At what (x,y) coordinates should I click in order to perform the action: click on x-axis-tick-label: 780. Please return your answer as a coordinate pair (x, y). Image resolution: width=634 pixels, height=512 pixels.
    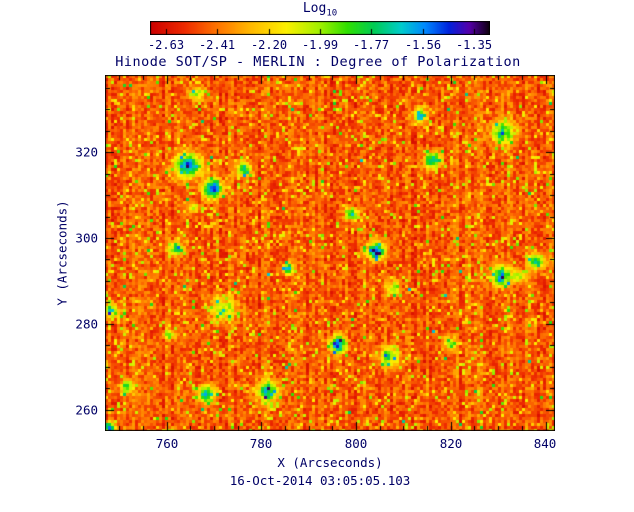
    Looking at the image, I should click on (261, 443).